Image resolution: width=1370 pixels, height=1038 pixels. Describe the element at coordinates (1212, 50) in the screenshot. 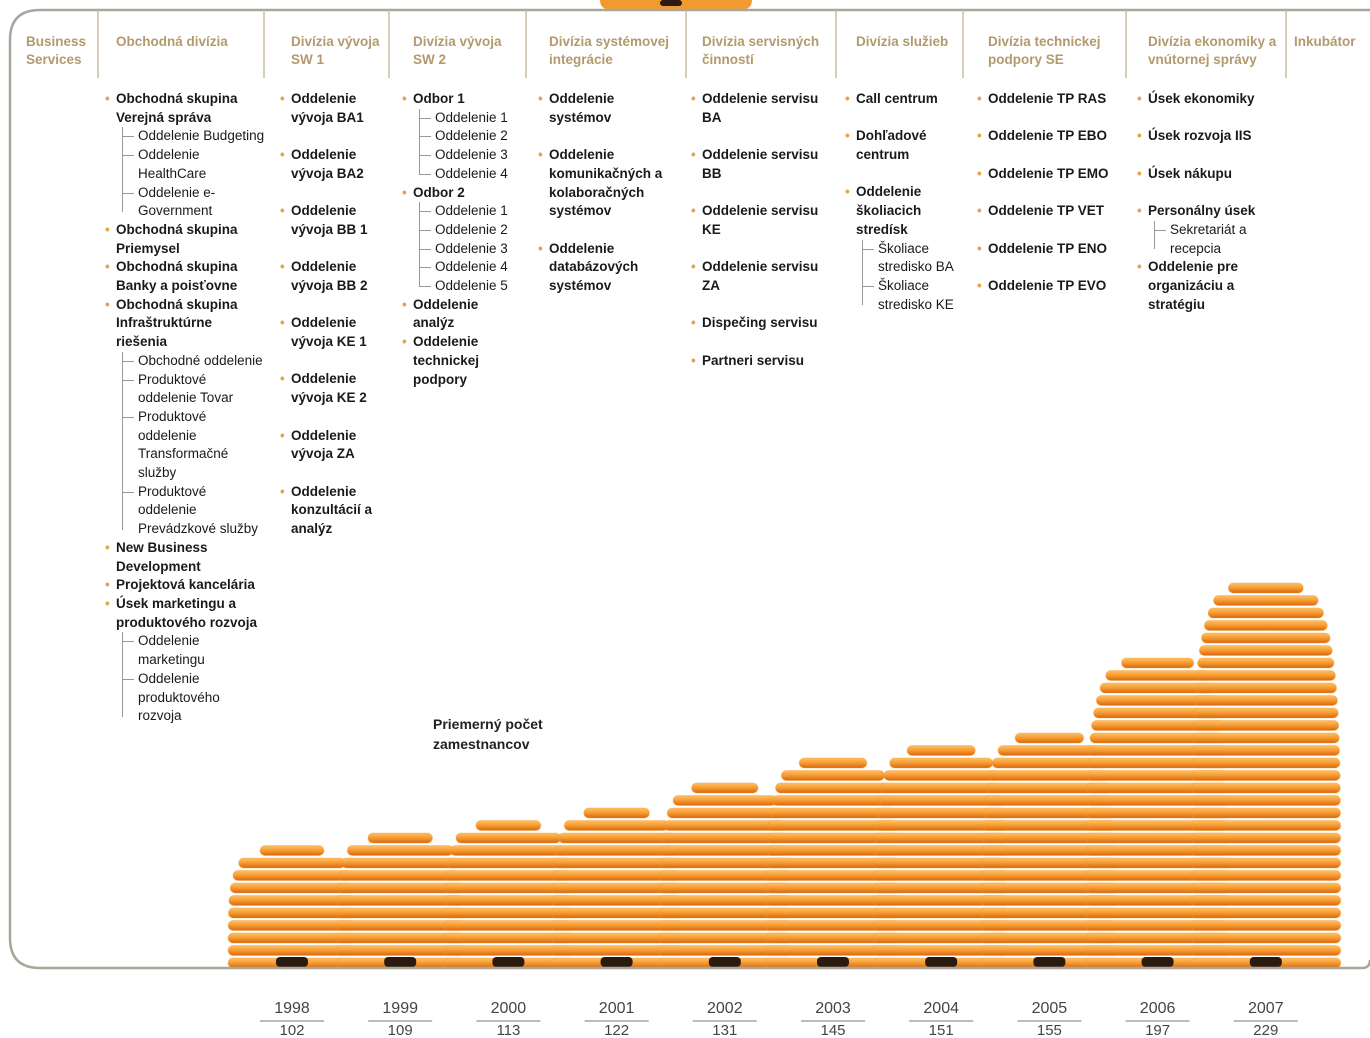

I see `column-header: Divízia ekonomiky a vnútornej správy` at that location.